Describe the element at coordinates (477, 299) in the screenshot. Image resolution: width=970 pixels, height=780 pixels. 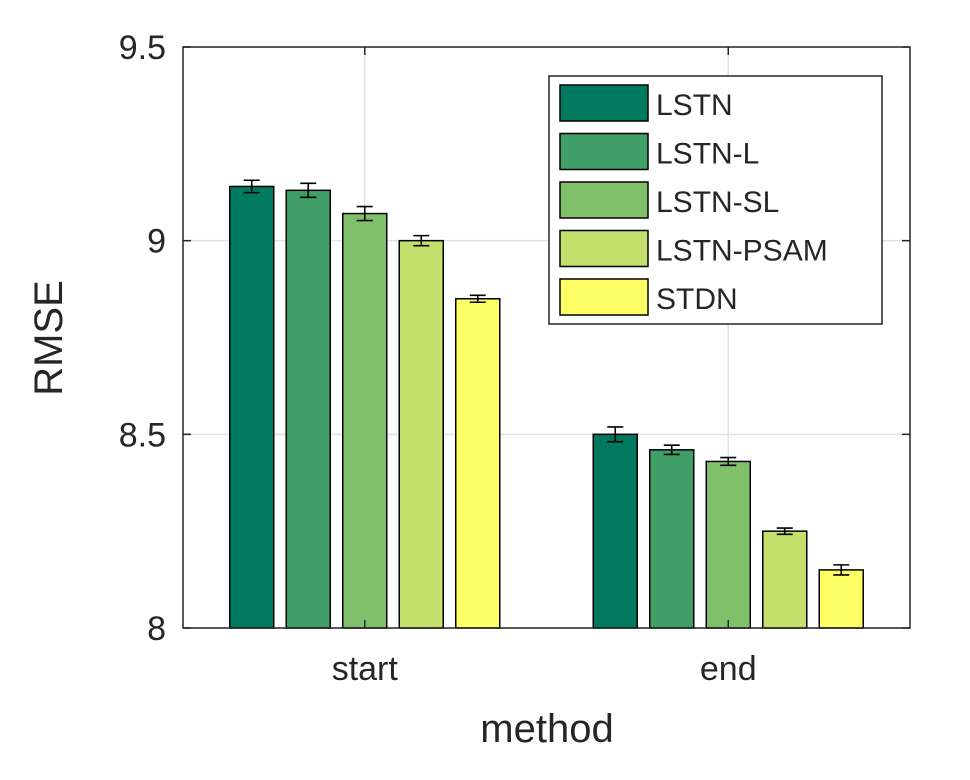
I see `error-bar-stdn-start` at that location.